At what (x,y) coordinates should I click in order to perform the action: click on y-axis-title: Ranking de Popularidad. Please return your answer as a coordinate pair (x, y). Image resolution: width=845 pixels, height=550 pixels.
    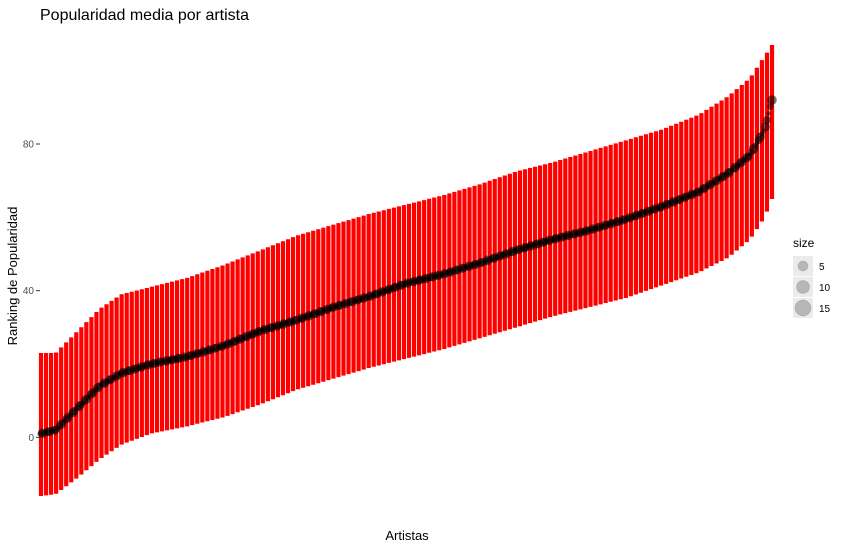
    Looking at the image, I should click on (12, 276).